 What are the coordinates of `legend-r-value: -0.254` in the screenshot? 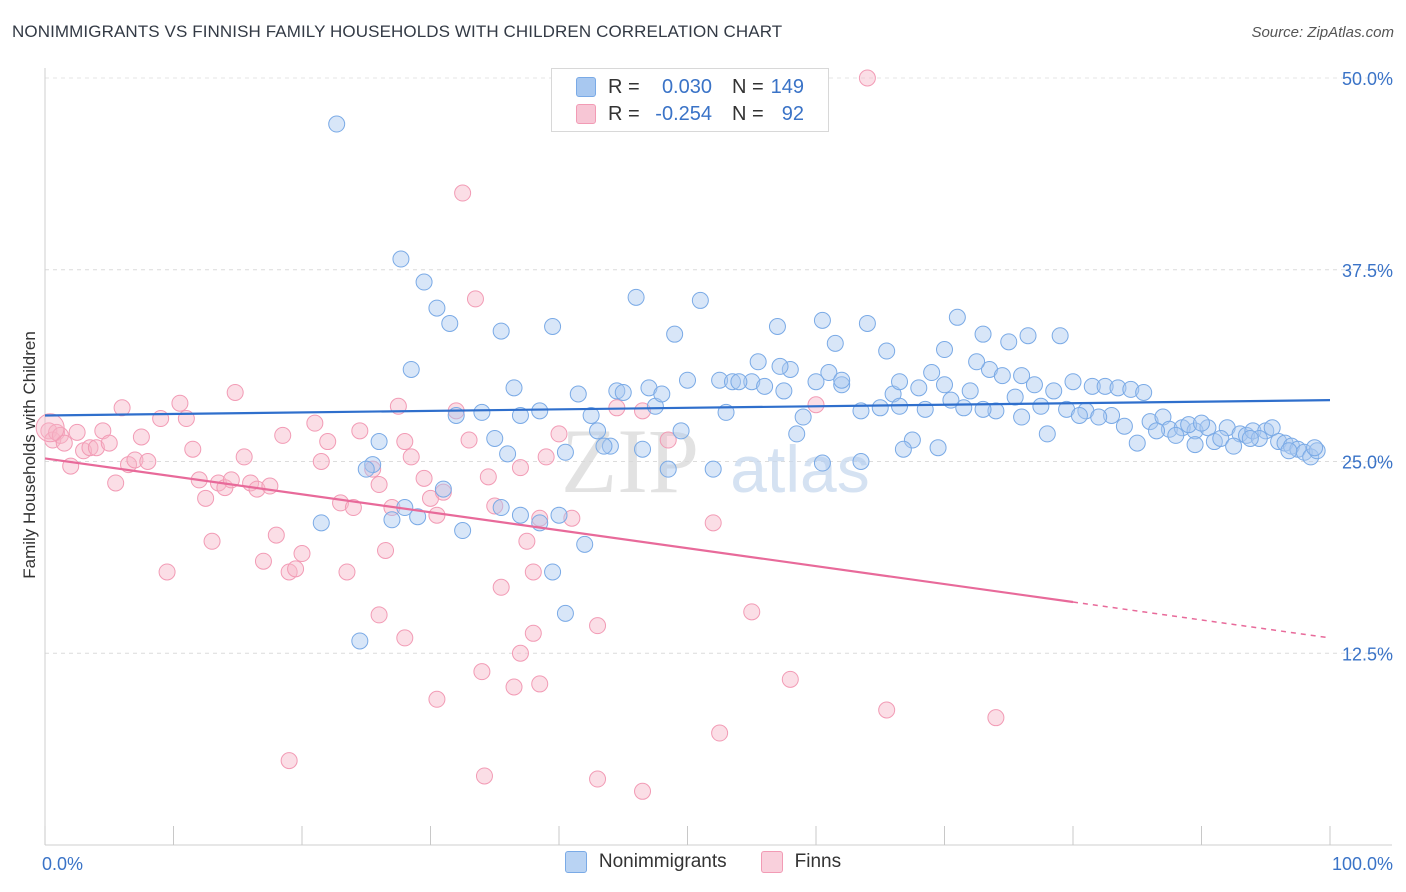 It's located at (683, 113).